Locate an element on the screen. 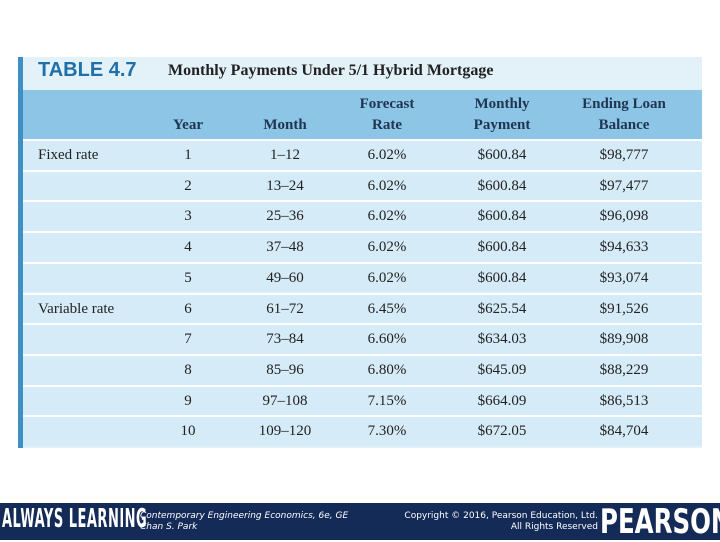  column-header: Month is located at coordinates (285, 115).